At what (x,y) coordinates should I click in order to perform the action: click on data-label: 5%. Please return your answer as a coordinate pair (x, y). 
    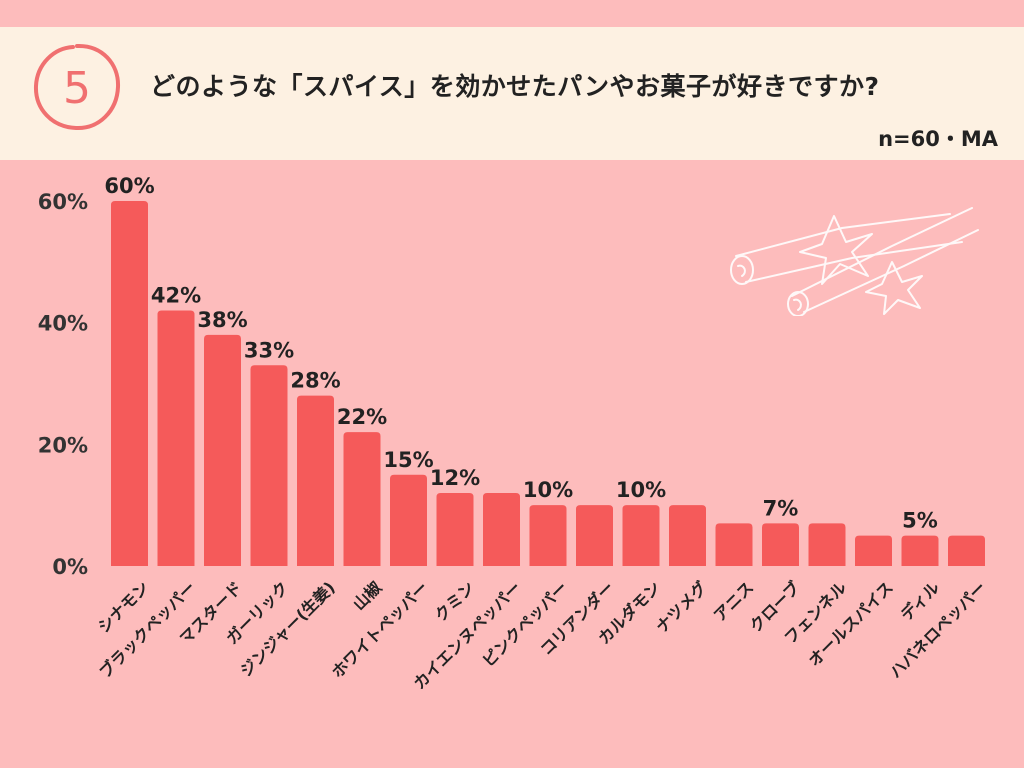
    Looking at the image, I should click on (920, 521).